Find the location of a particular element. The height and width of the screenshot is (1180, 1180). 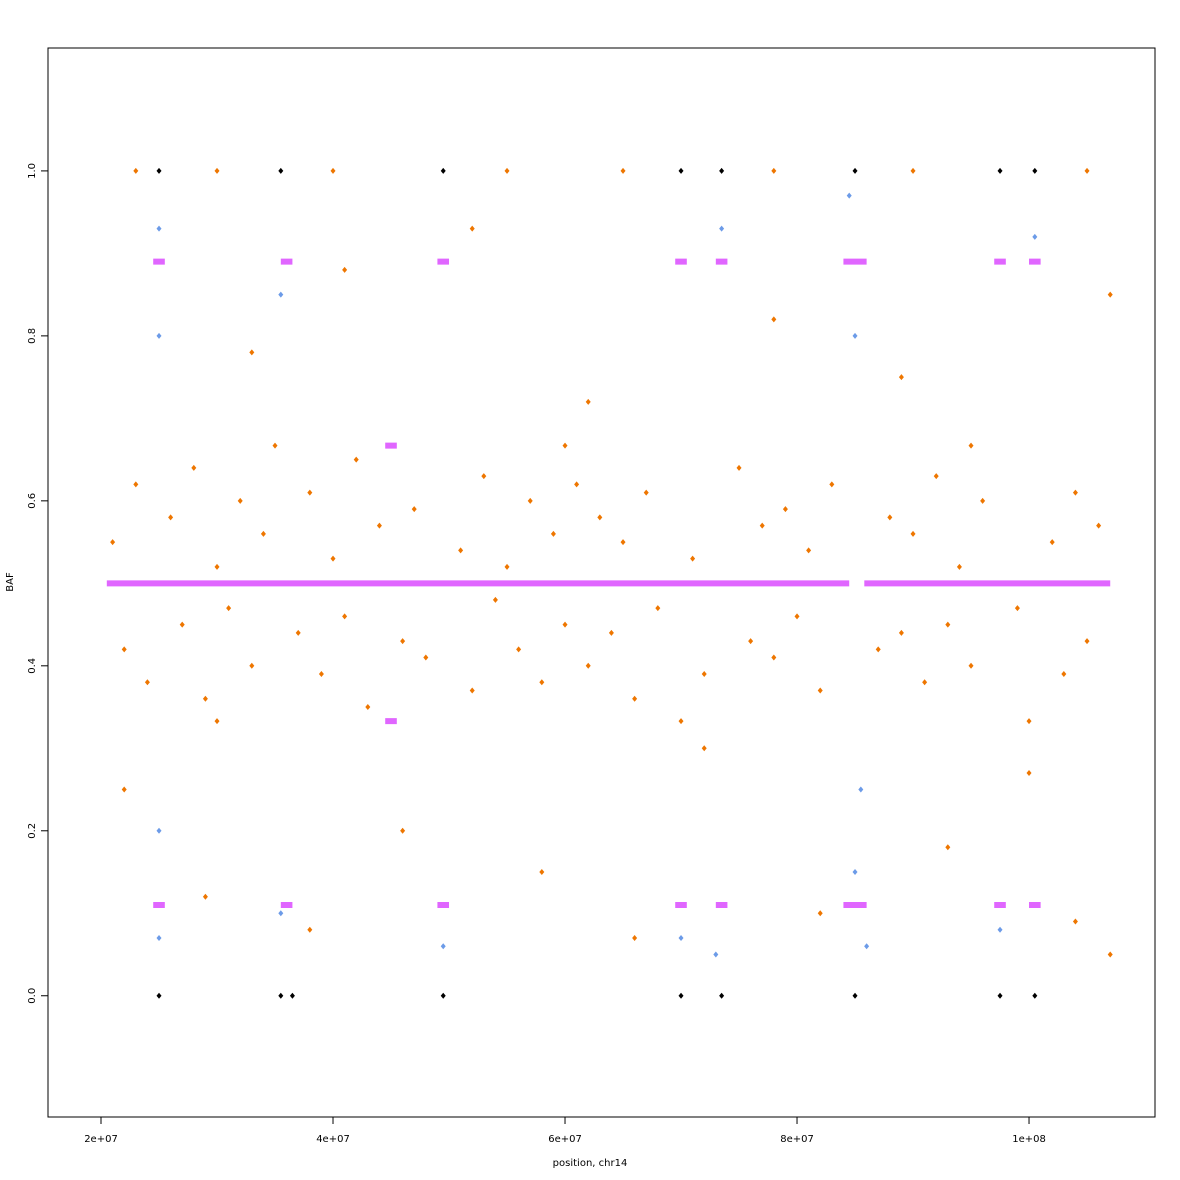

y-axis-label: BAF is located at coordinates (10, 582).